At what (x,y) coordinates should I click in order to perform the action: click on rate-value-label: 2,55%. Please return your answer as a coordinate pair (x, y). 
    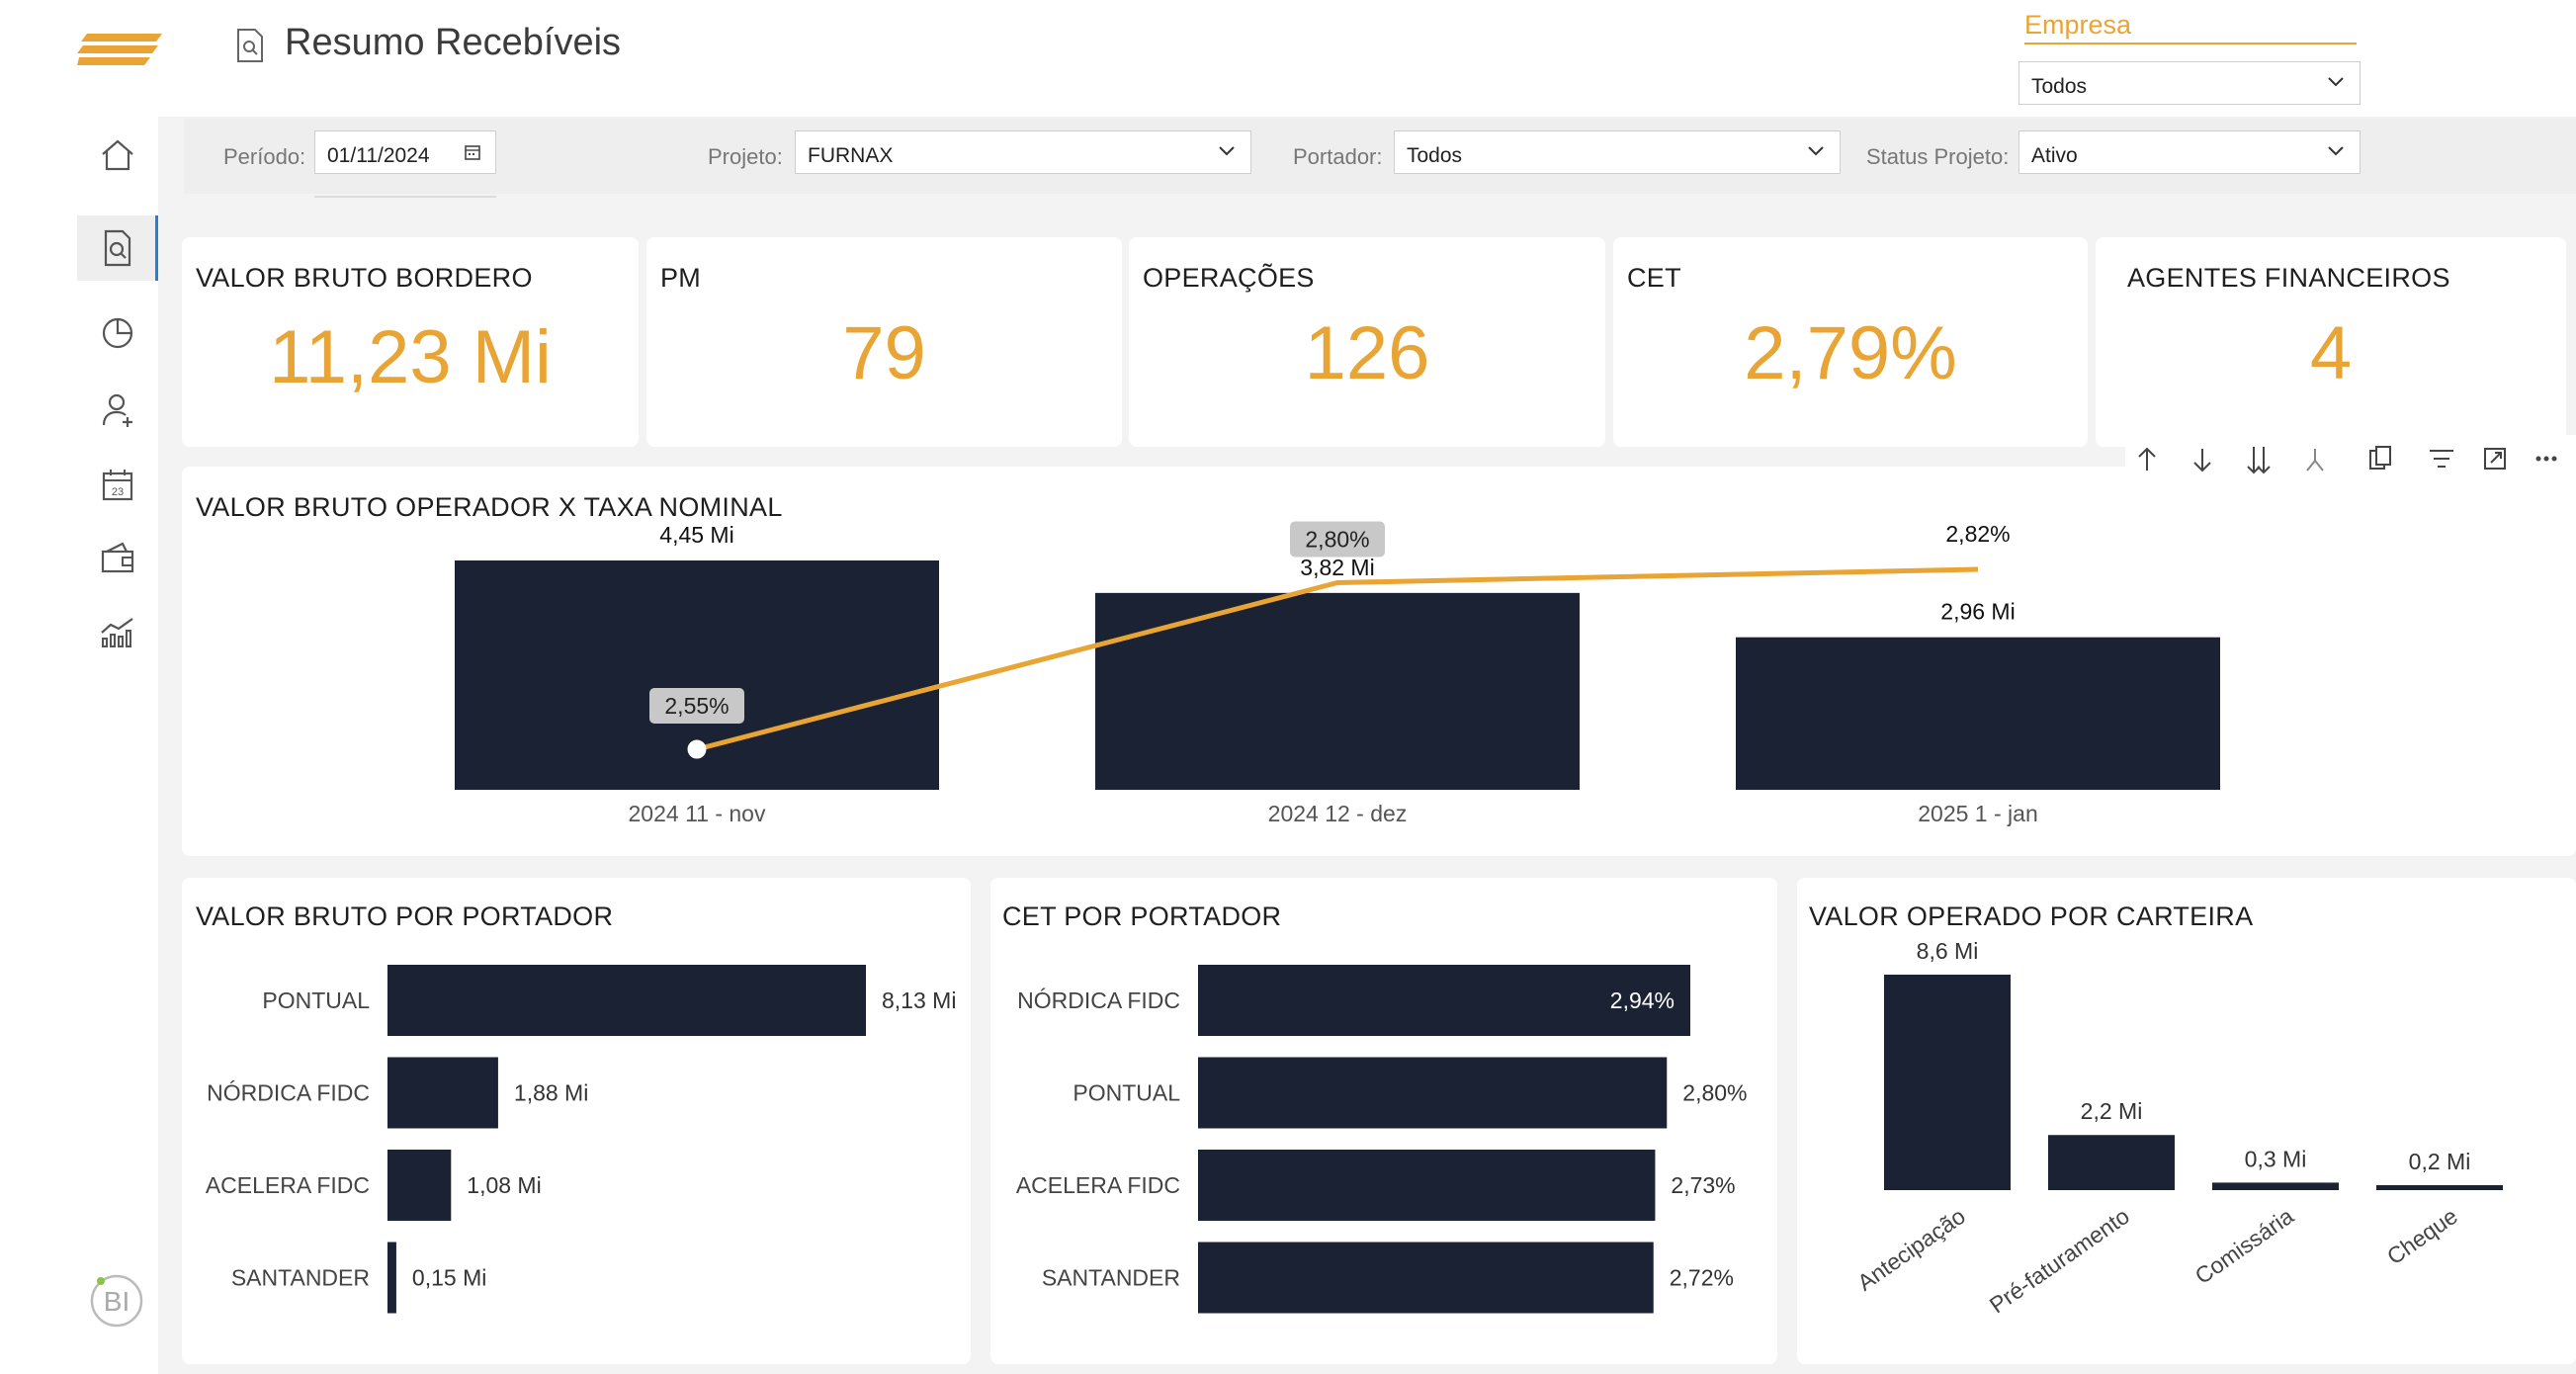
    Looking at the image, I should click on (696, 706).